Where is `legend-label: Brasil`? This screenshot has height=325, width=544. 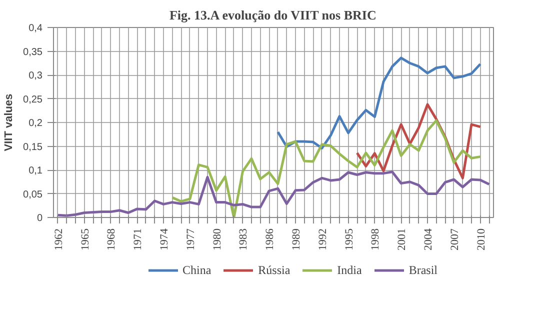 legend-label: Brasil is located at coordinates (423, 270).